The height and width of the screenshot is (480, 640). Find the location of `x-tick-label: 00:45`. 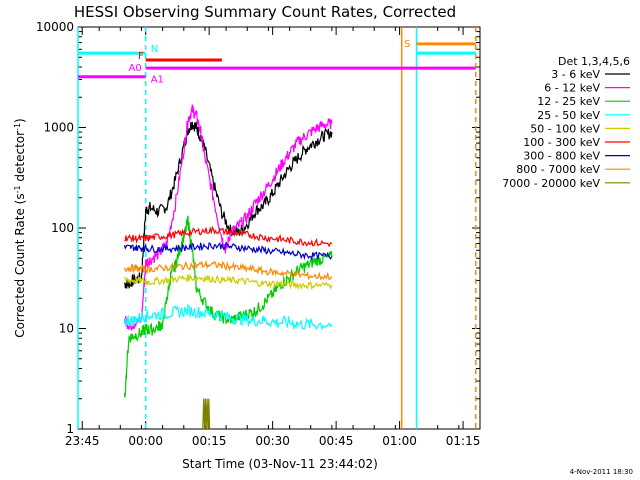

x-tick-label: 00:45 is located at coordinates (336, 441).